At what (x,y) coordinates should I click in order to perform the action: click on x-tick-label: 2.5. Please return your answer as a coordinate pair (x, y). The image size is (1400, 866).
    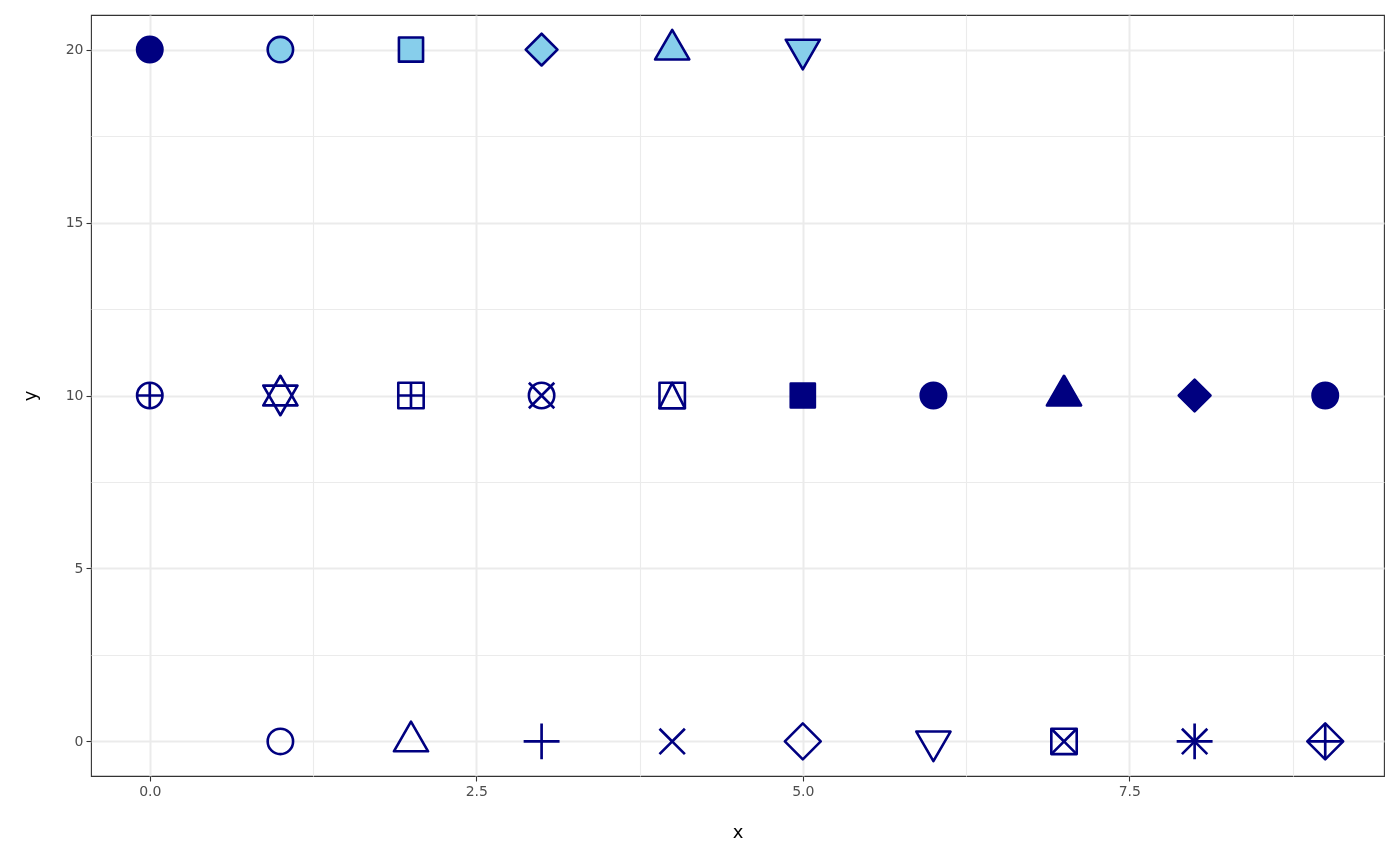
    Looking at the image, I should click on (476, 790).